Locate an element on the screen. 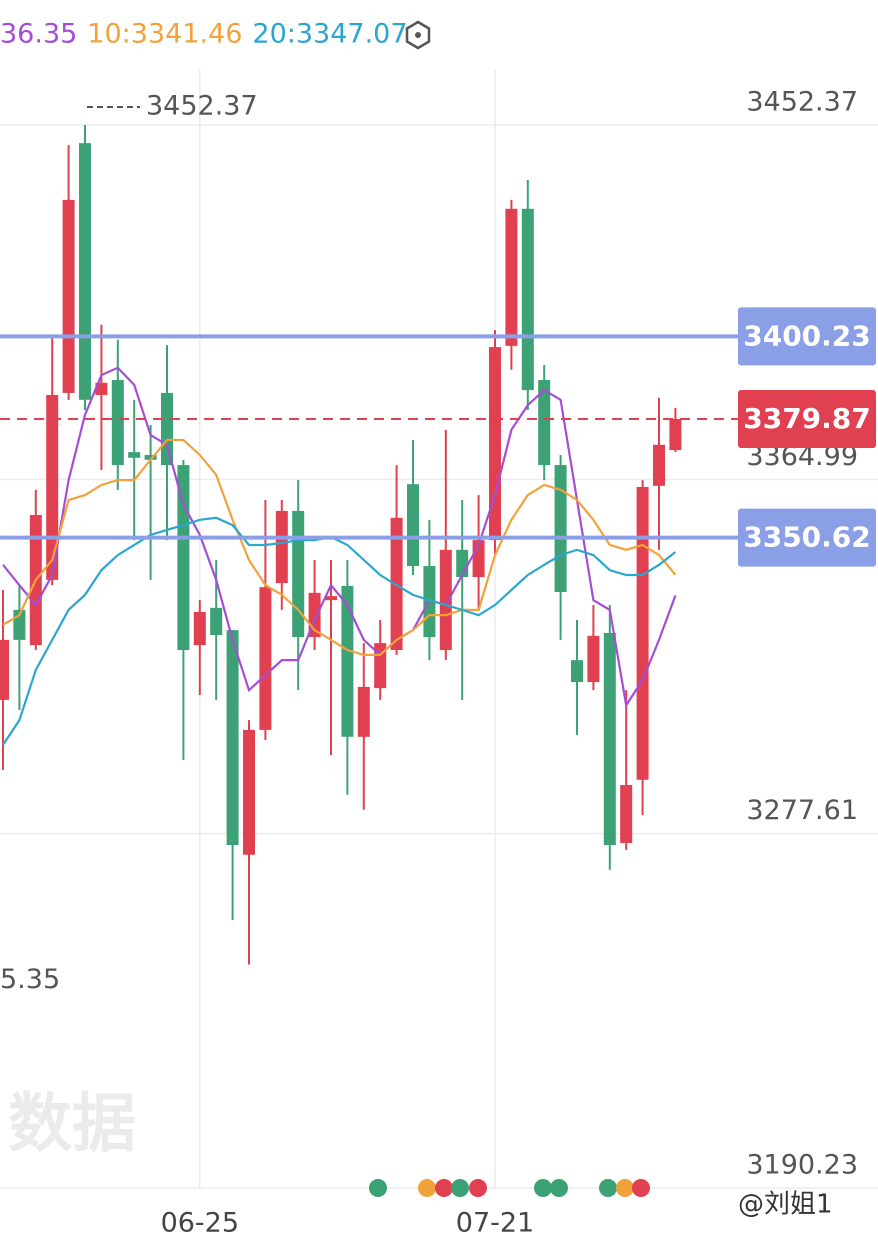 This screenshot has height=1256, width=878. min-label: 5.35 is located at coordinates (30, 979).